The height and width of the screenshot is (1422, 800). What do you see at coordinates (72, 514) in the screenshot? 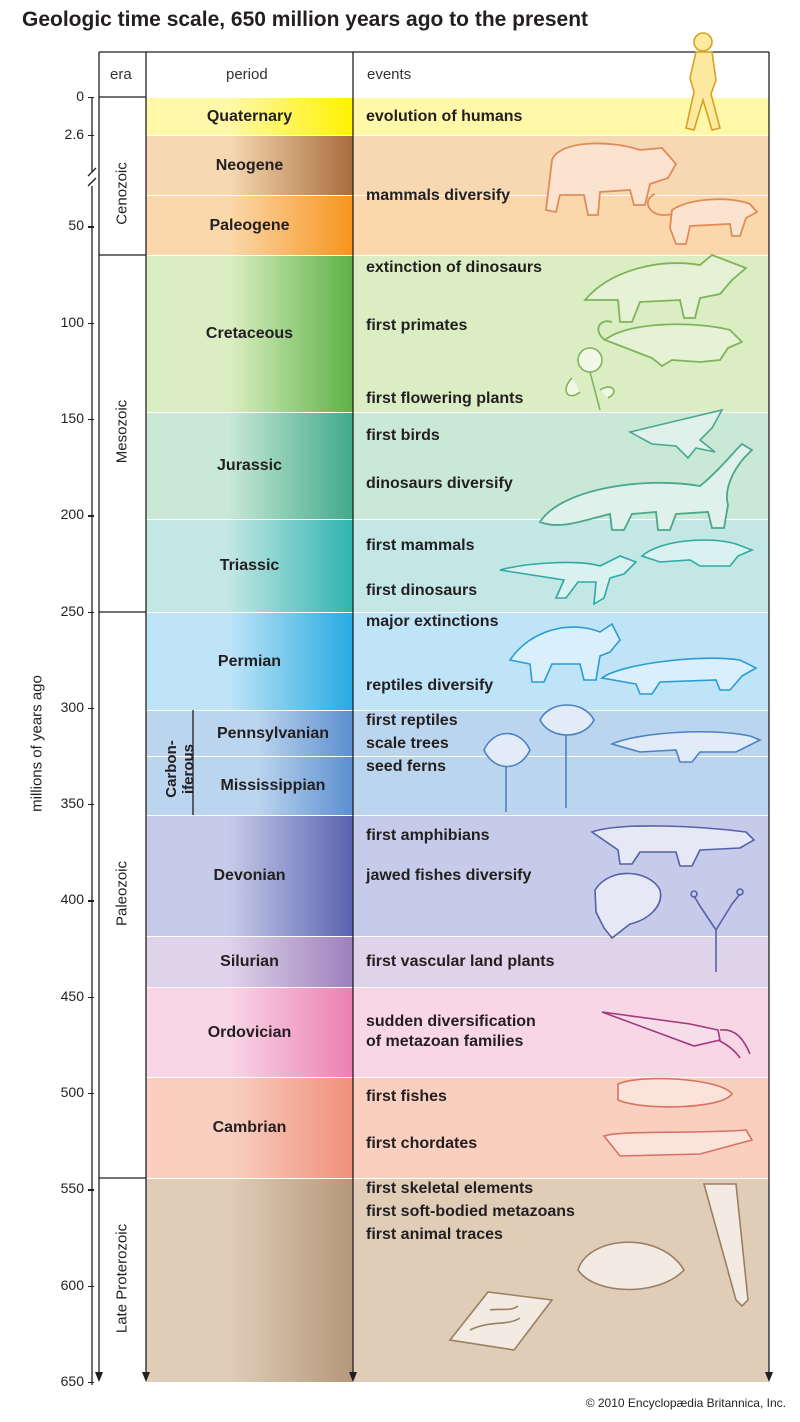
I see `axis-tick-label: 200` at bounding box center [72, 514].